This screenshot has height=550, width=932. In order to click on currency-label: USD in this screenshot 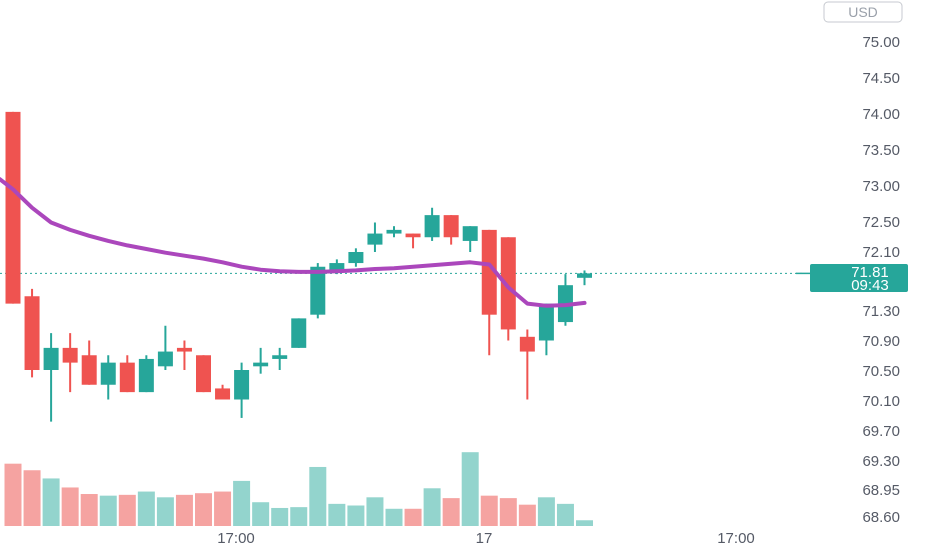, I will do `click(863, 12)`.